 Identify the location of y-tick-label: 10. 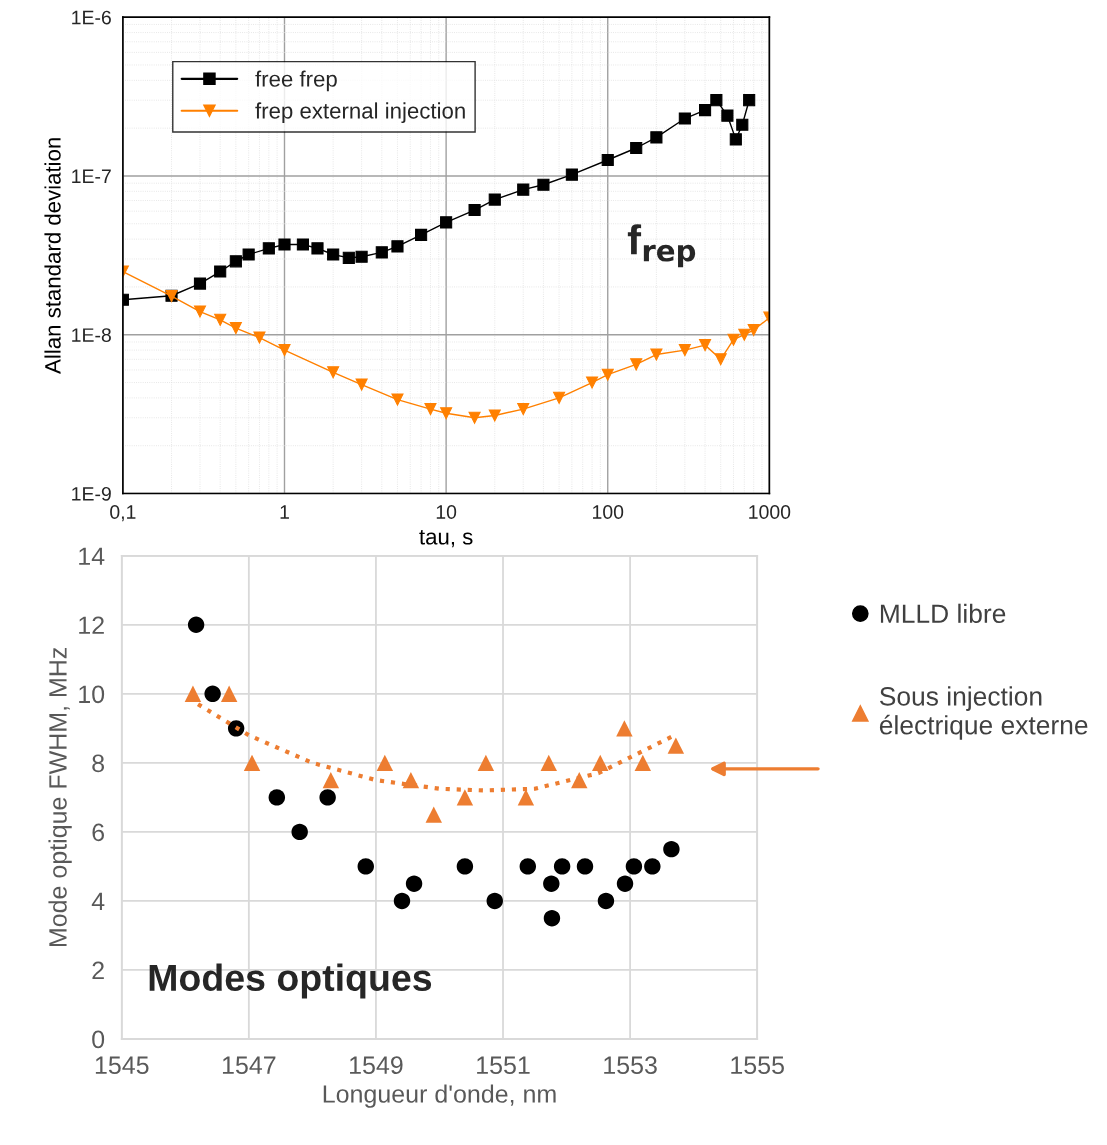
(92, 694).